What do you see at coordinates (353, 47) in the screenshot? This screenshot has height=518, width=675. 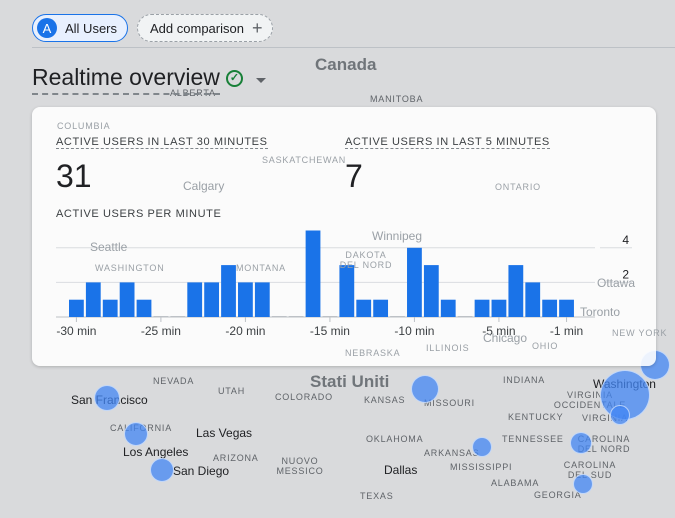 I see `divider` at bounding box center [353, 47].